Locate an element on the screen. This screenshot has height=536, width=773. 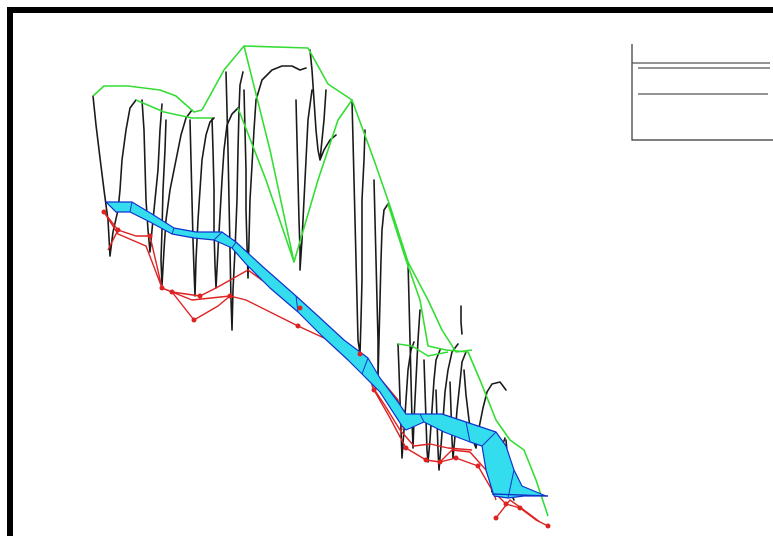
legend is located at coordinates (702, 92).